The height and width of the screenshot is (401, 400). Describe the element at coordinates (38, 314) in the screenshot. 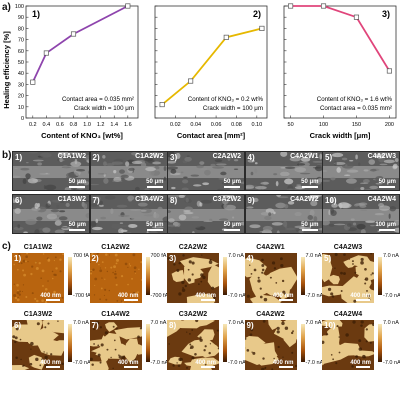

I see `afm-sample-label: C1A3W2` at that location.